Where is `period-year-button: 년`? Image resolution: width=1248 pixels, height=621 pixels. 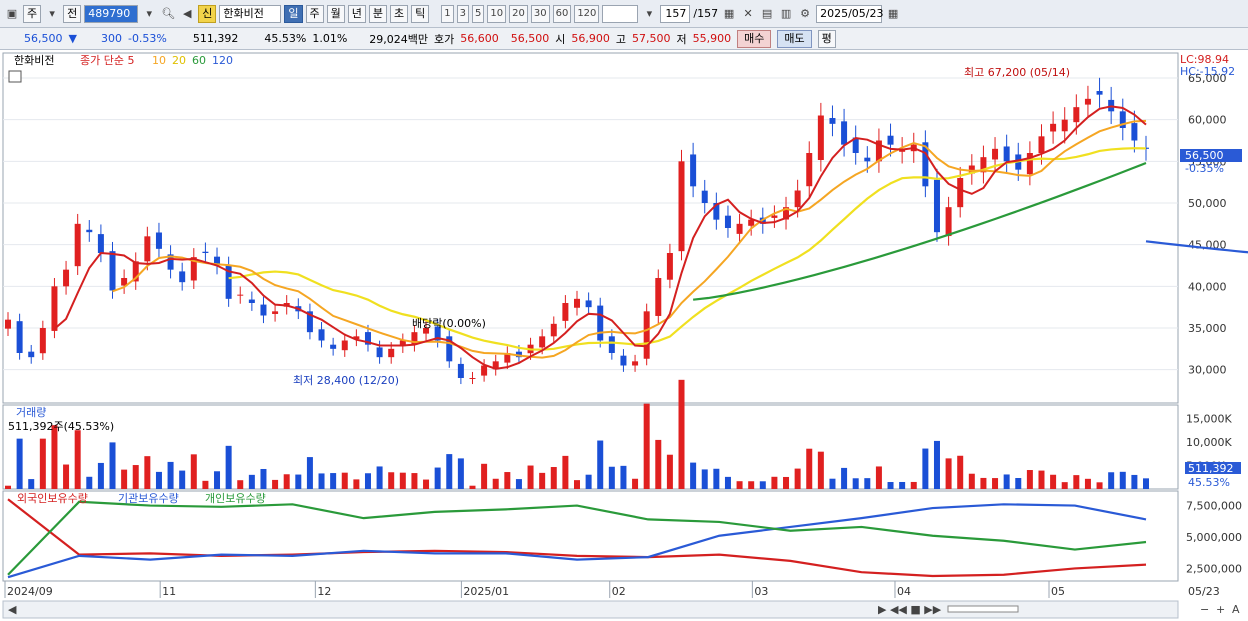 period-year-button: 년 is located at coordinates (356, 13).